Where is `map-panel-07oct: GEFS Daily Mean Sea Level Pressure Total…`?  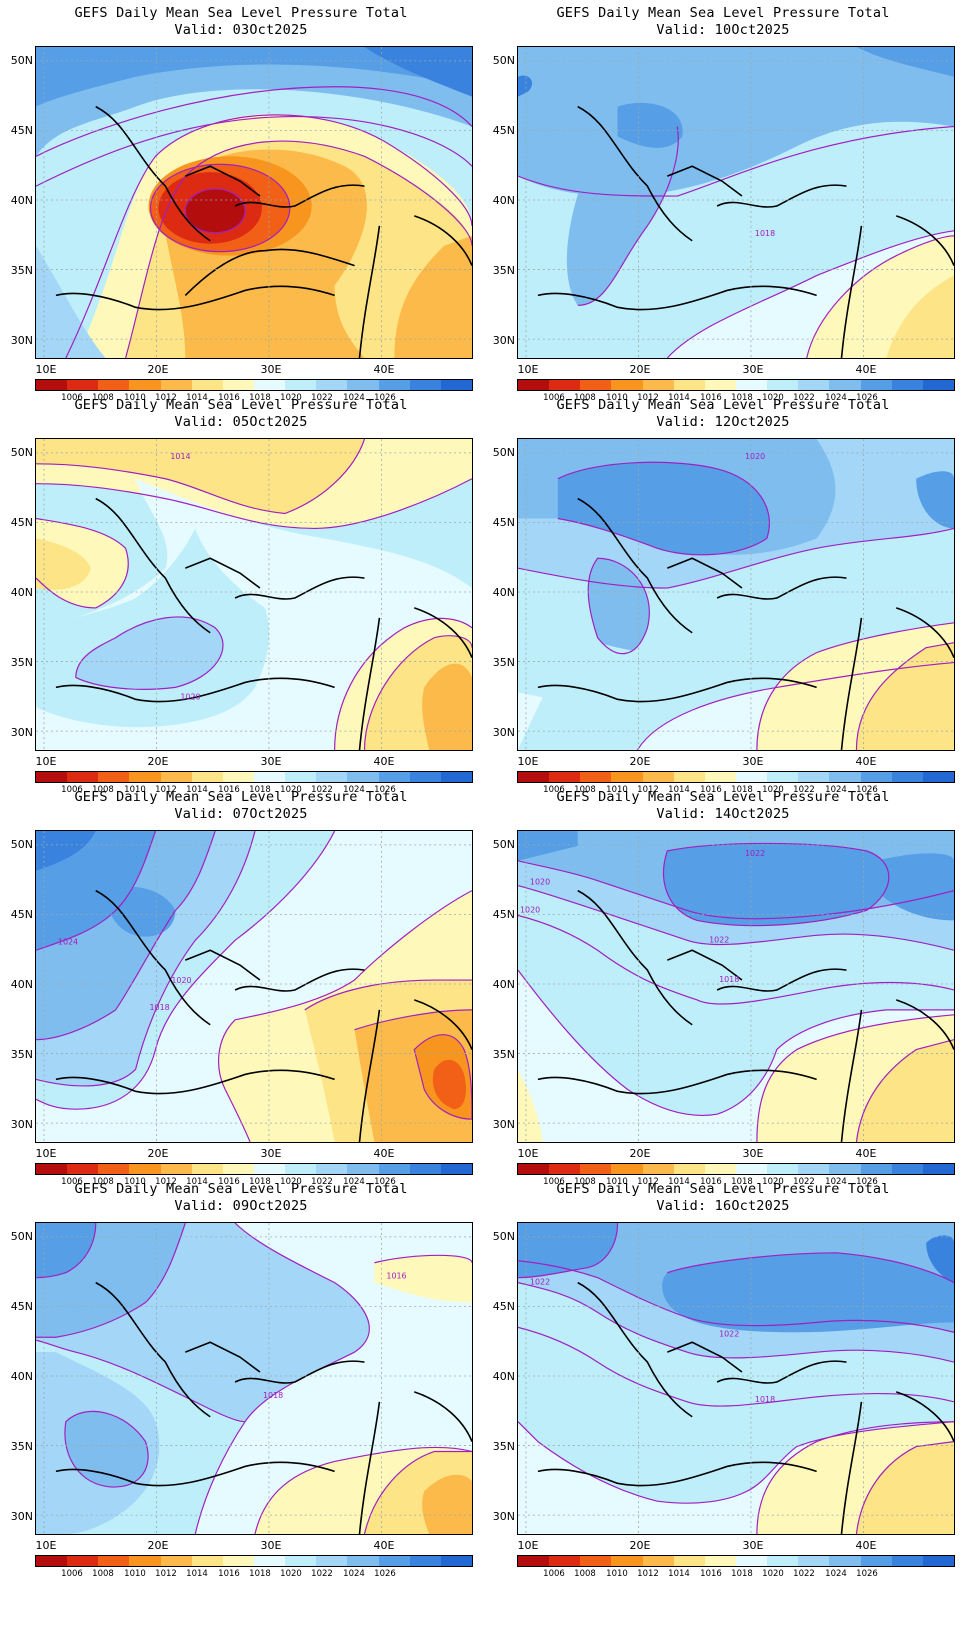 map-panel-07oct: GEFS Daily Mean Sea Level Pressure Total… is located at coordinates (241, 989).